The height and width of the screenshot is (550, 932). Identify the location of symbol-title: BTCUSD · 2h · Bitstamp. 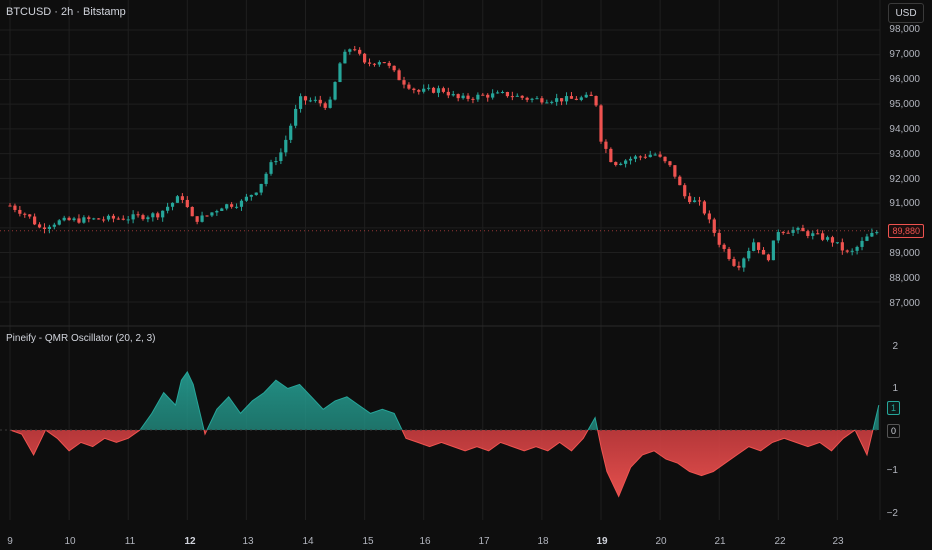
(66, 12).